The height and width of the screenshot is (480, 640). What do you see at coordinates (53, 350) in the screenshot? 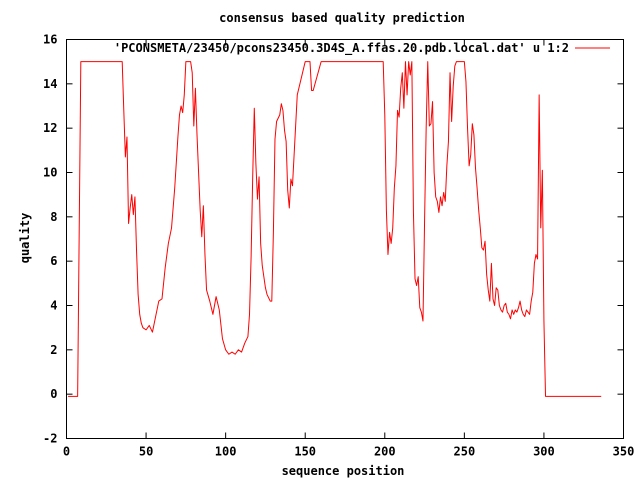
I see `y-tick-label: 2` at bounding box center [53, 350].